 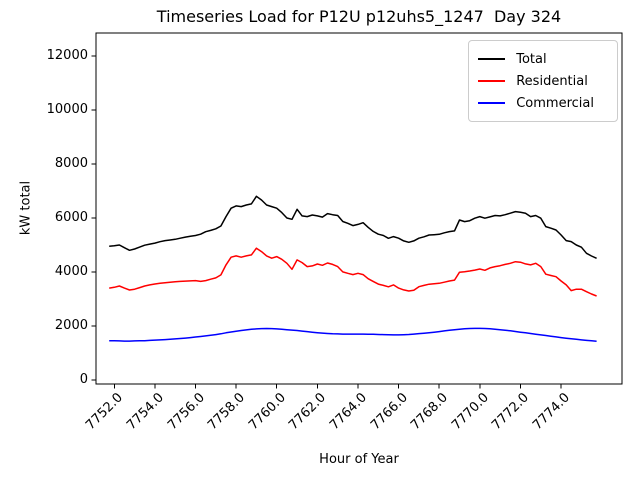 What do you see at coordinates (71, 271) in the screenshot?
I see `y-tick-label: 4000` at bounding box center [71, 271].